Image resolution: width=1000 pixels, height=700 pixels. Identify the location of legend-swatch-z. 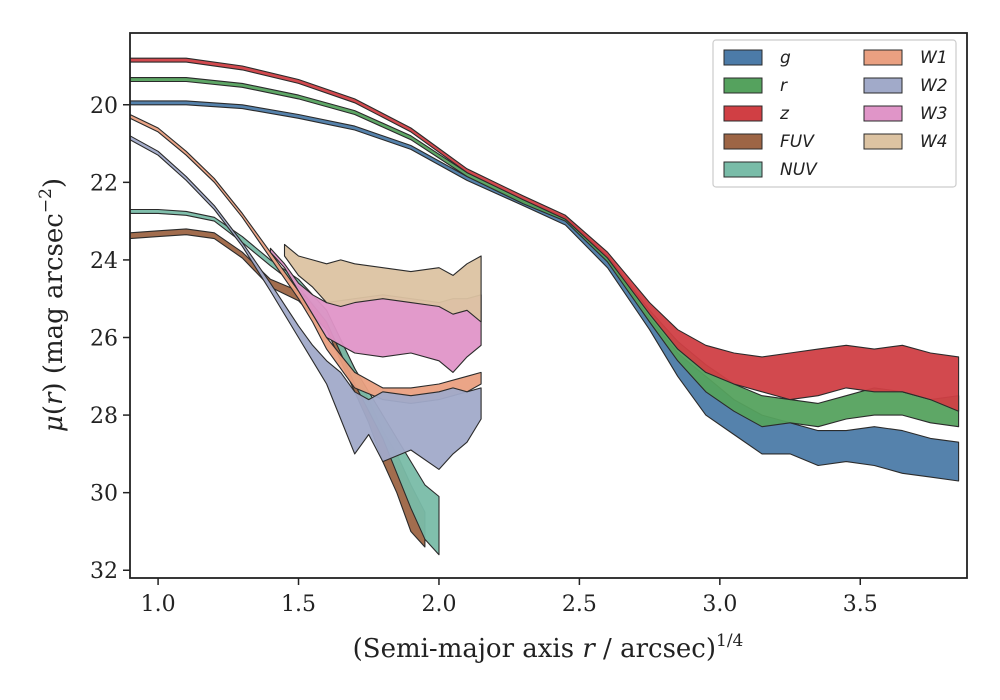
(743, 113).